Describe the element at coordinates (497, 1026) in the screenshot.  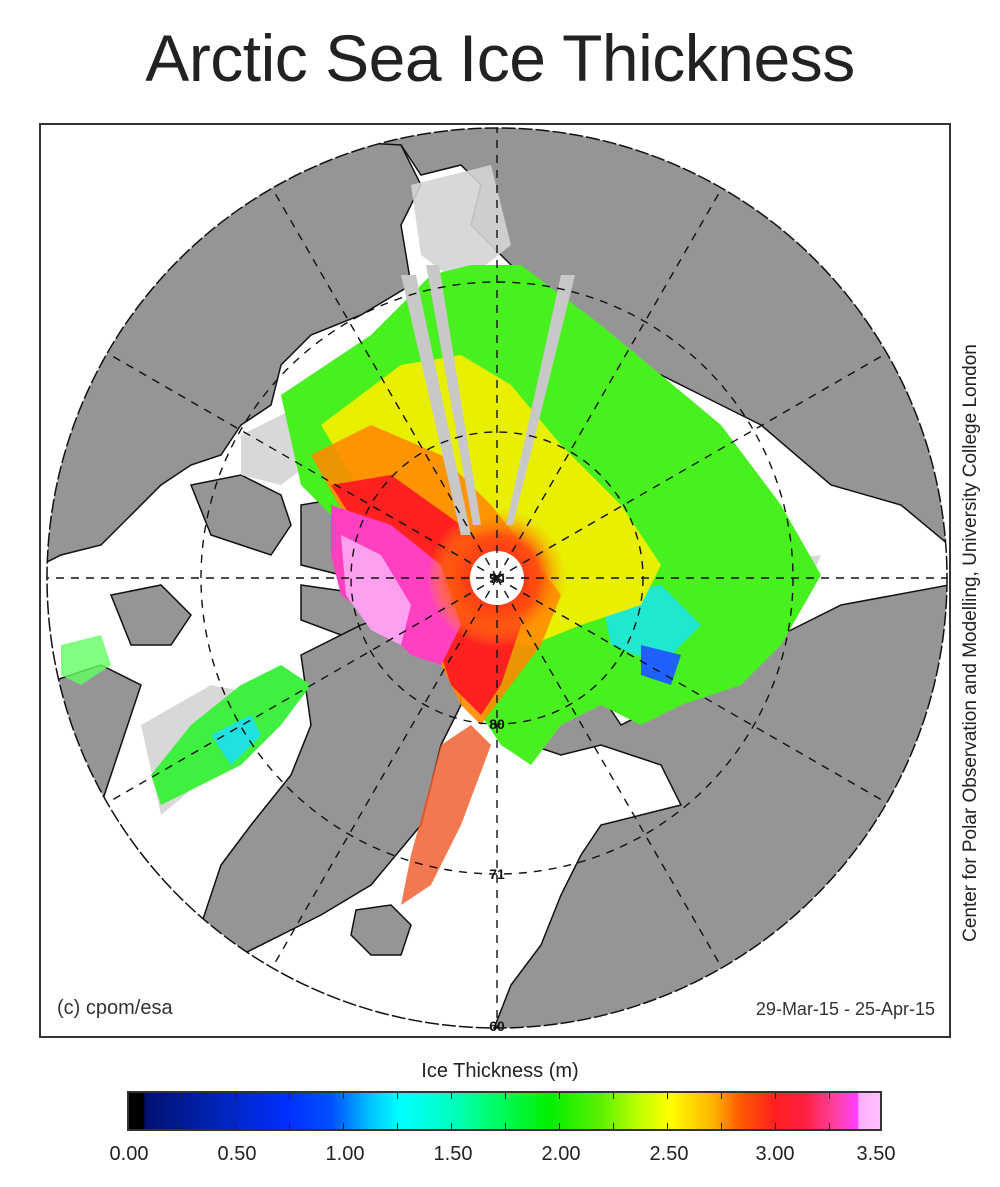
I see `lat-label-60: 60` at that location.